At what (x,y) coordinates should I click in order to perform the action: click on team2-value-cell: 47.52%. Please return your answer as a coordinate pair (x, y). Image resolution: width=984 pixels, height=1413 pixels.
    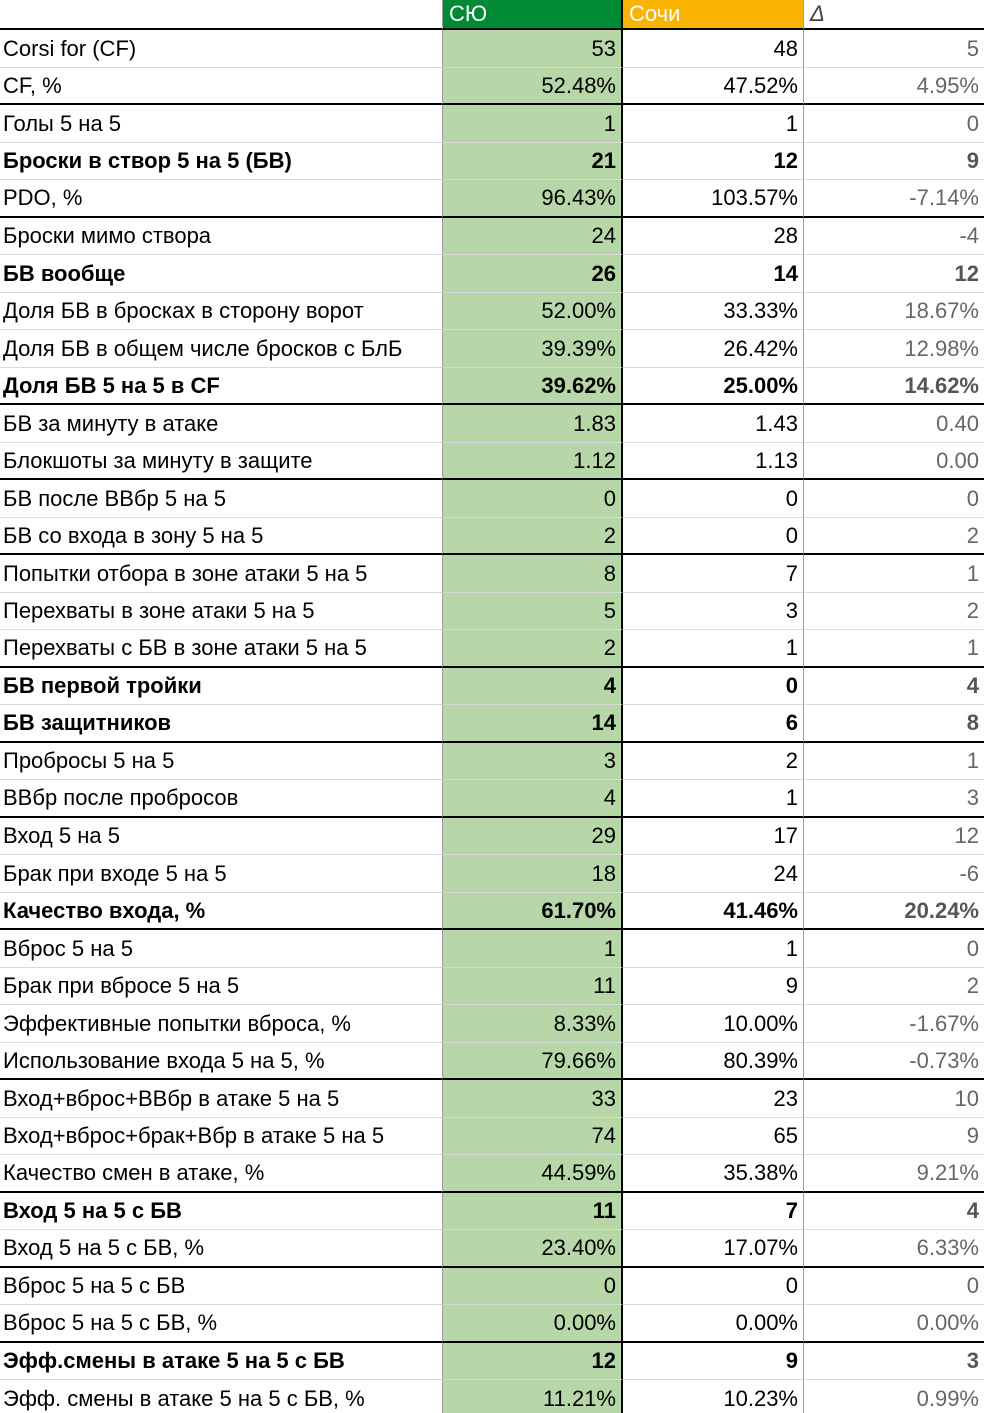
    Looking at the image, I should click on (713, 86).